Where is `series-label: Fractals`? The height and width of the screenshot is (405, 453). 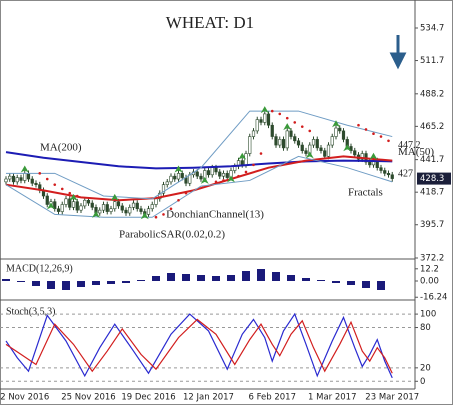 series-label: Fractals is located at coordinates (365, 193).